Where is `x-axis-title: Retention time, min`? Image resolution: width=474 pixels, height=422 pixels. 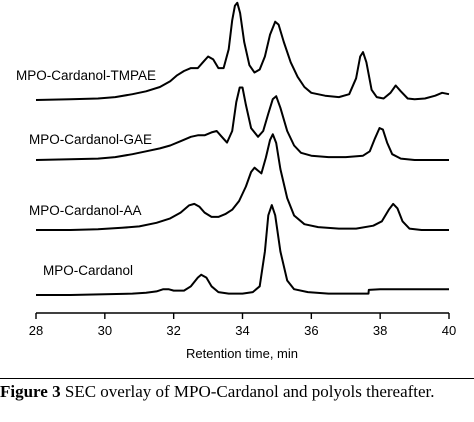 x-axis-title: Retention time, min is located at coordinates (242, 353).